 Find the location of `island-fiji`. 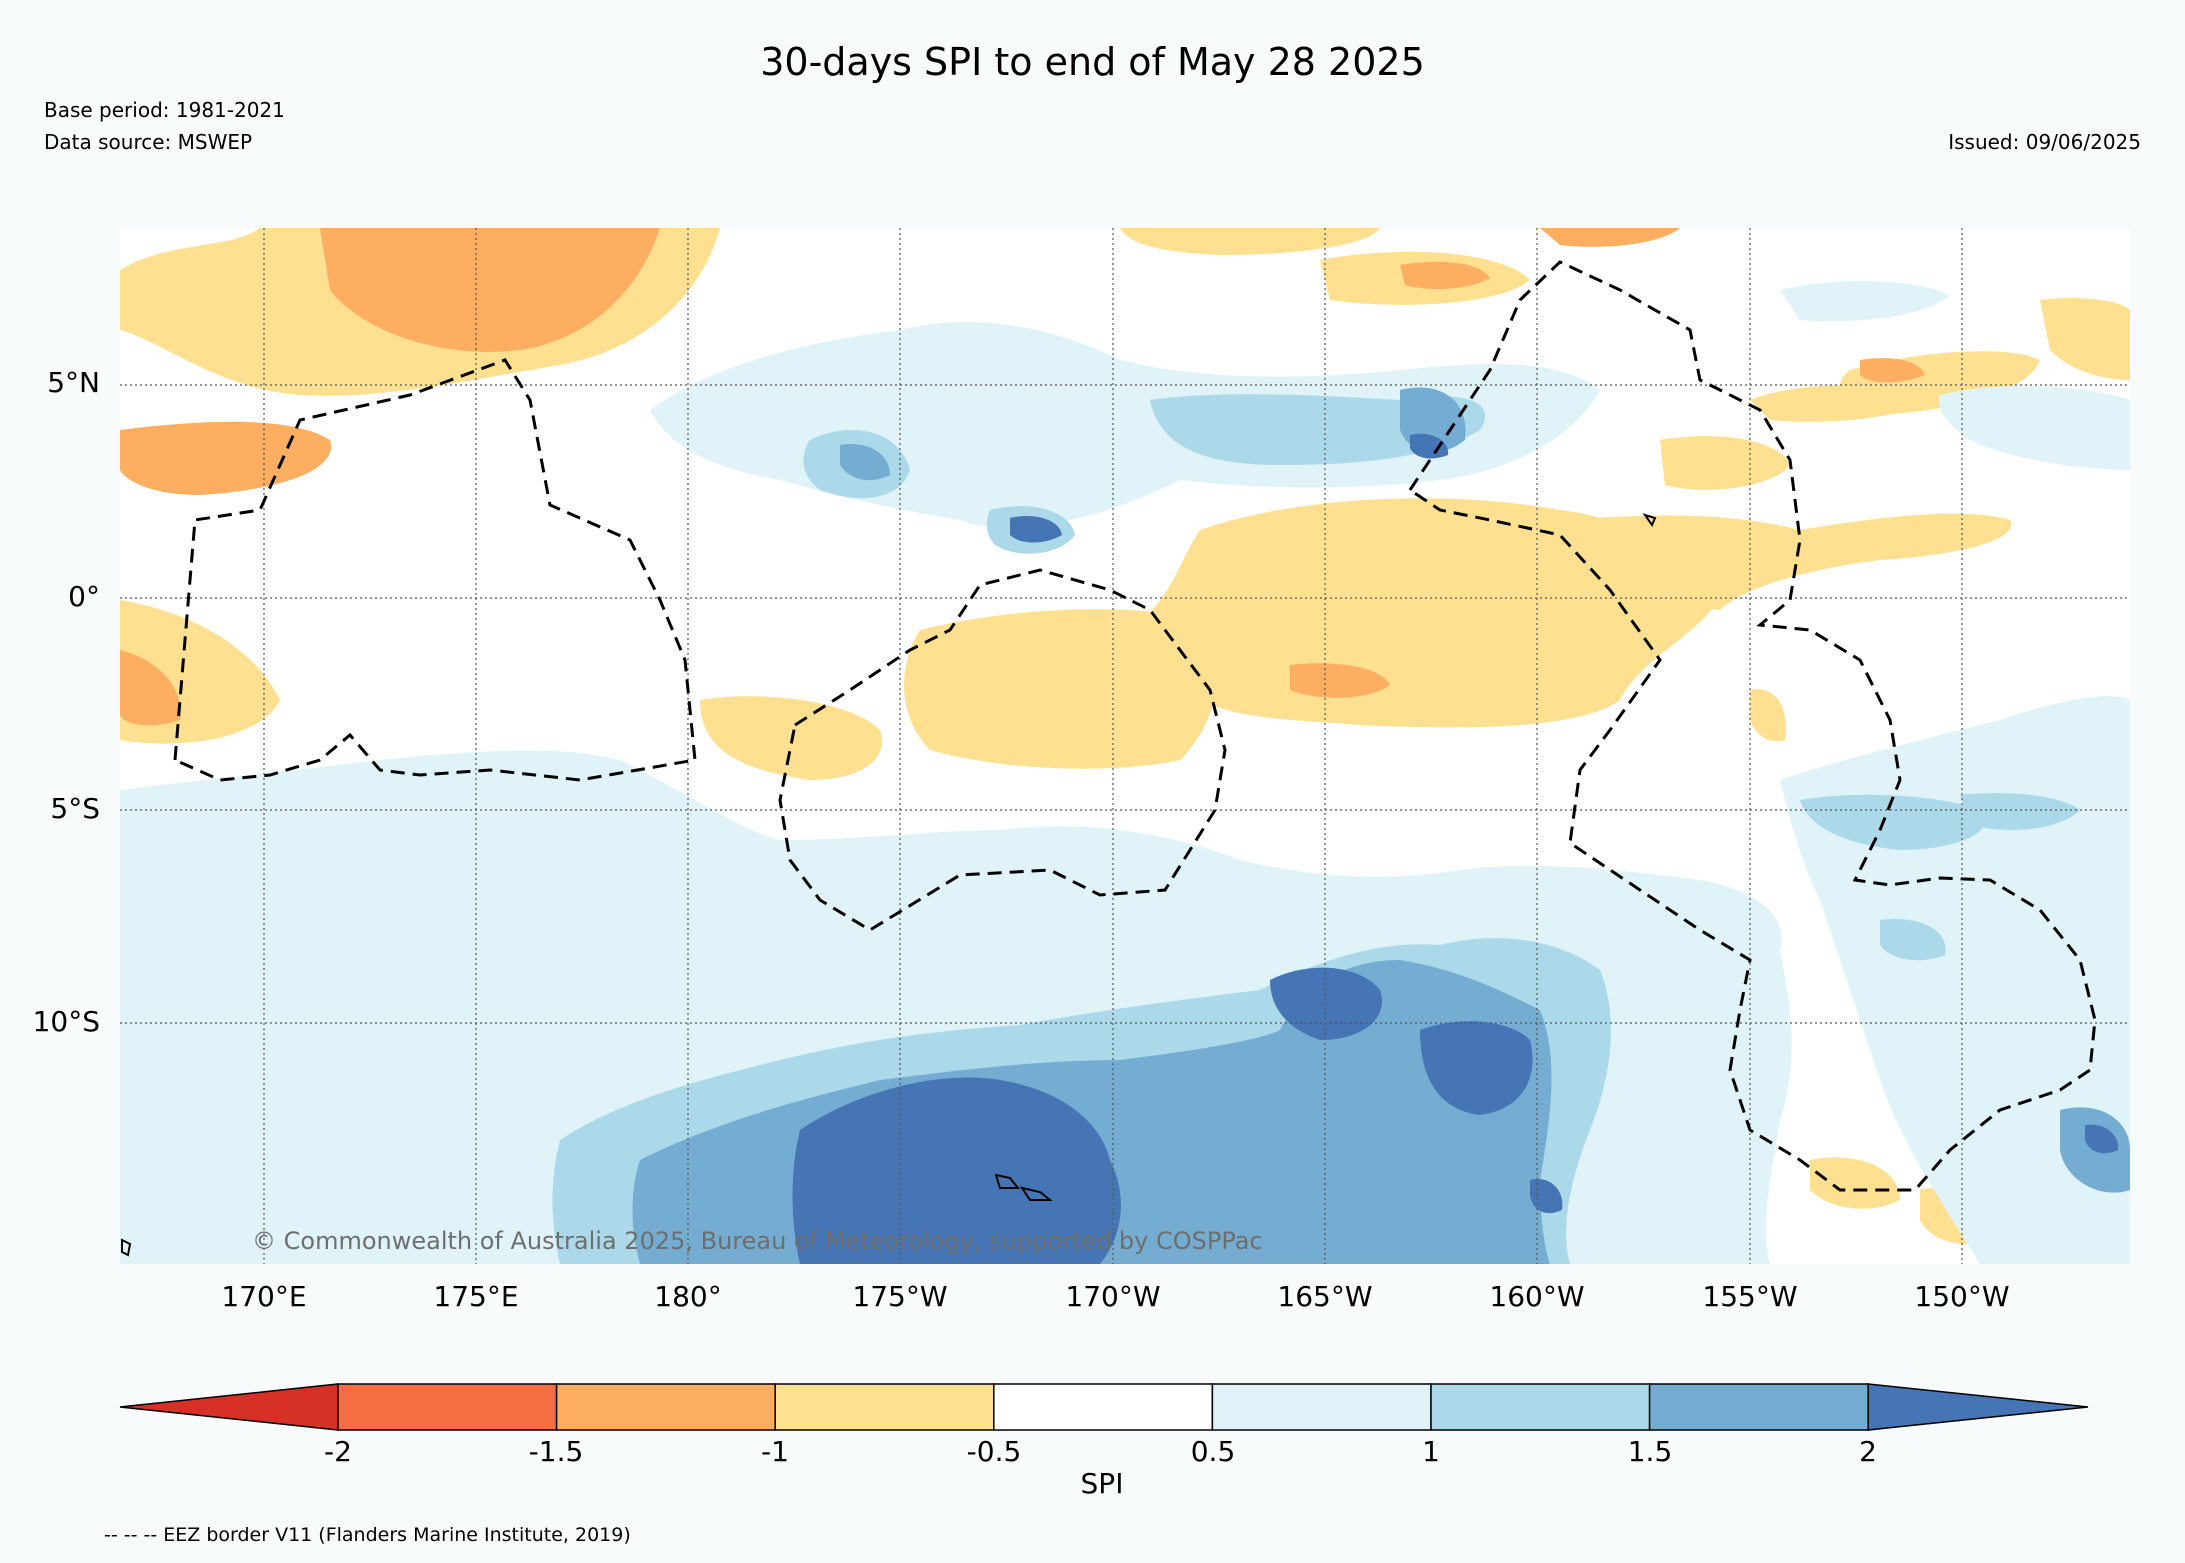

island-fiji is located at coordinates (126, 1247).